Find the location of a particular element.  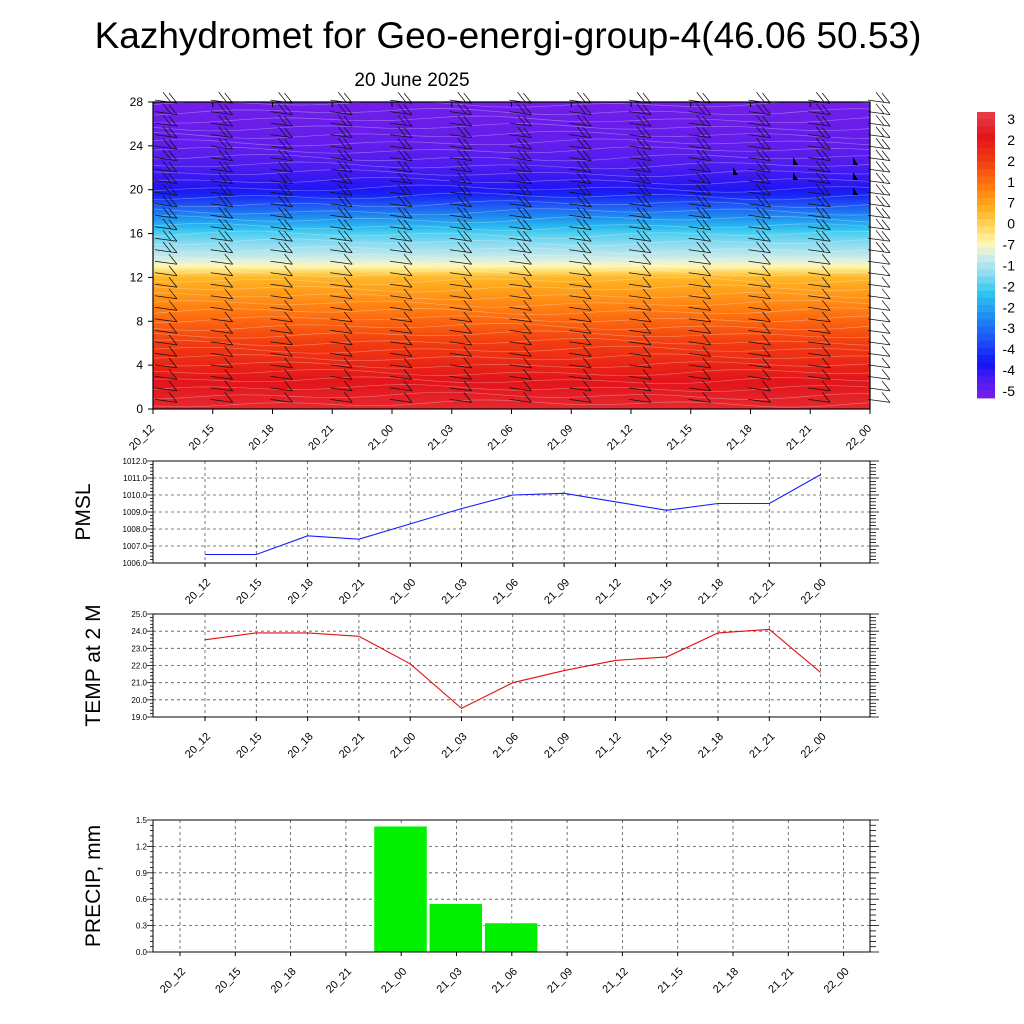

x-tick-label: 20_21 is located at coordinates (352, 746).